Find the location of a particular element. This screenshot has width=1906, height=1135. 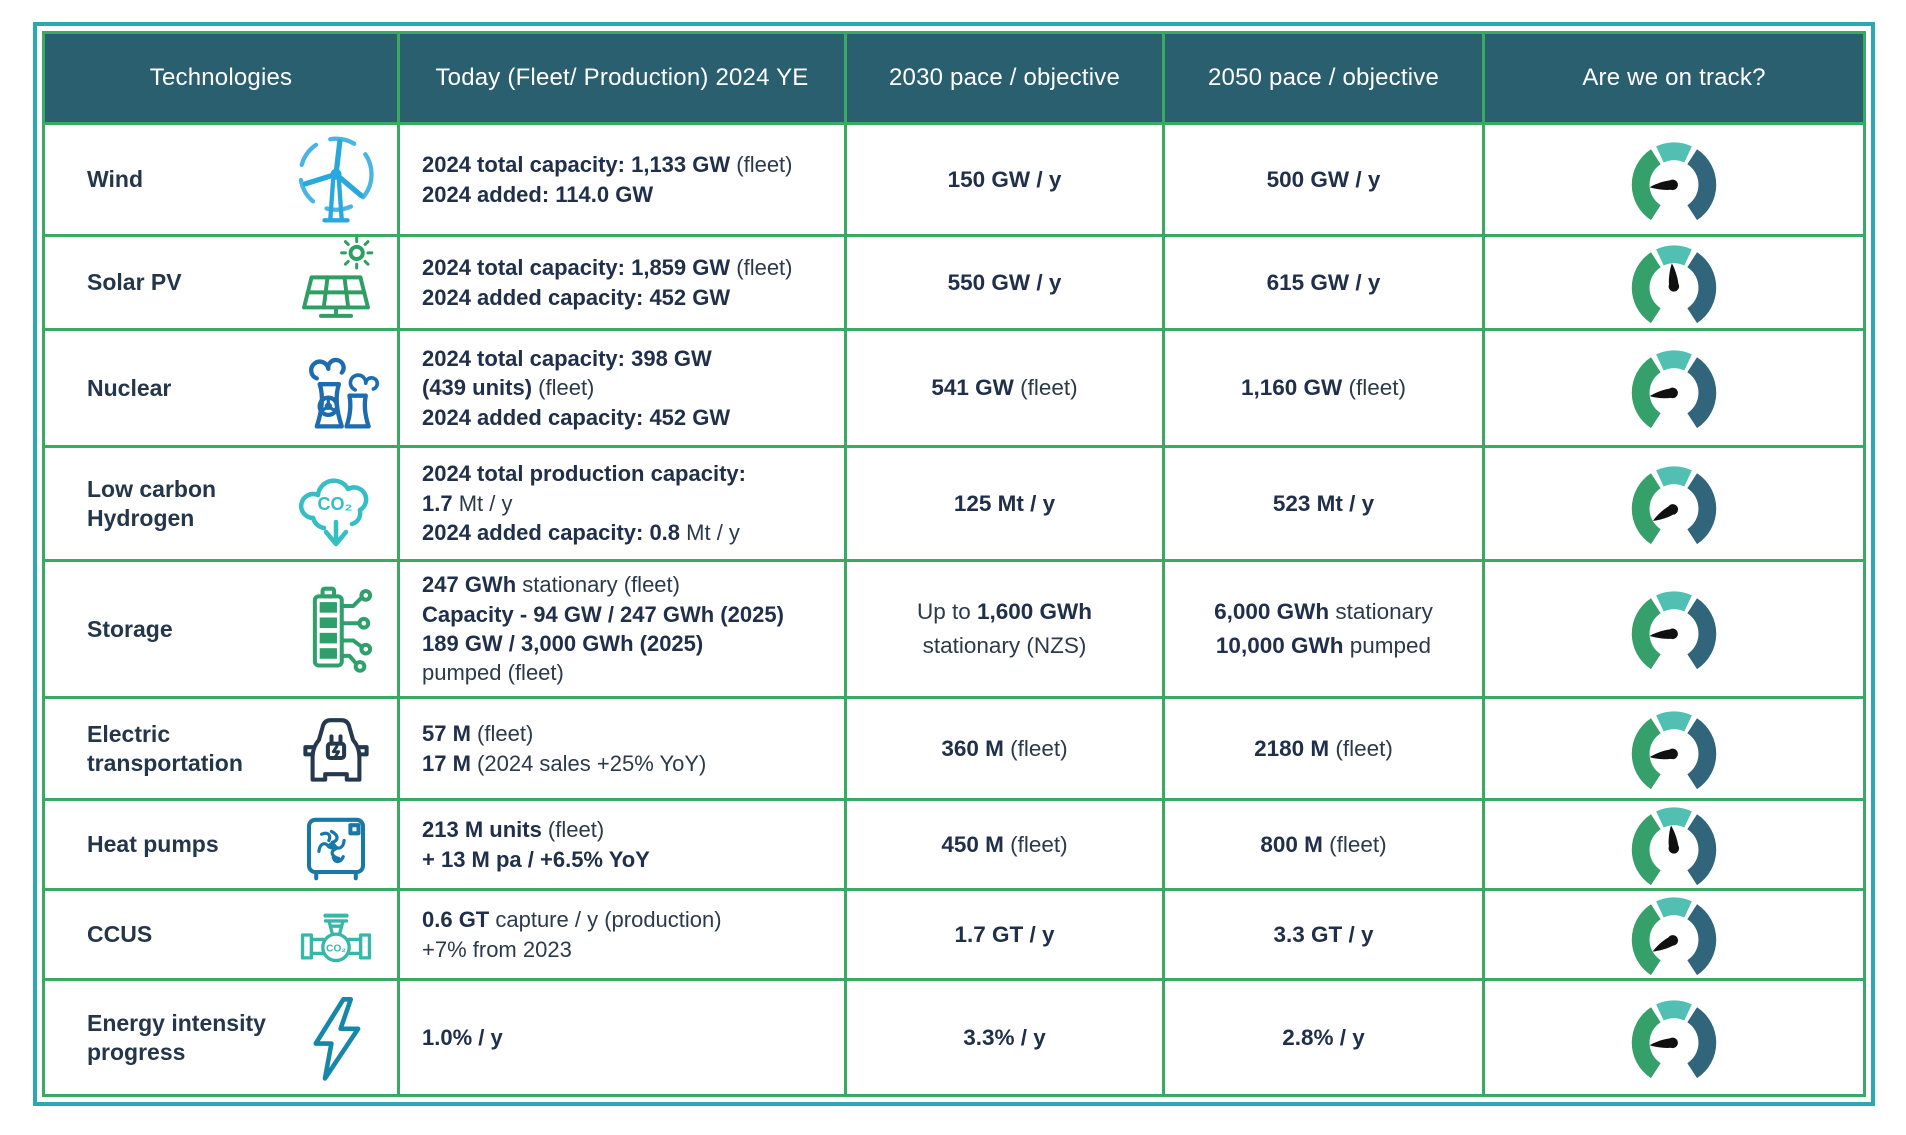

tech-cell-row-1: Solar PV is located at coordinates (221, 282).